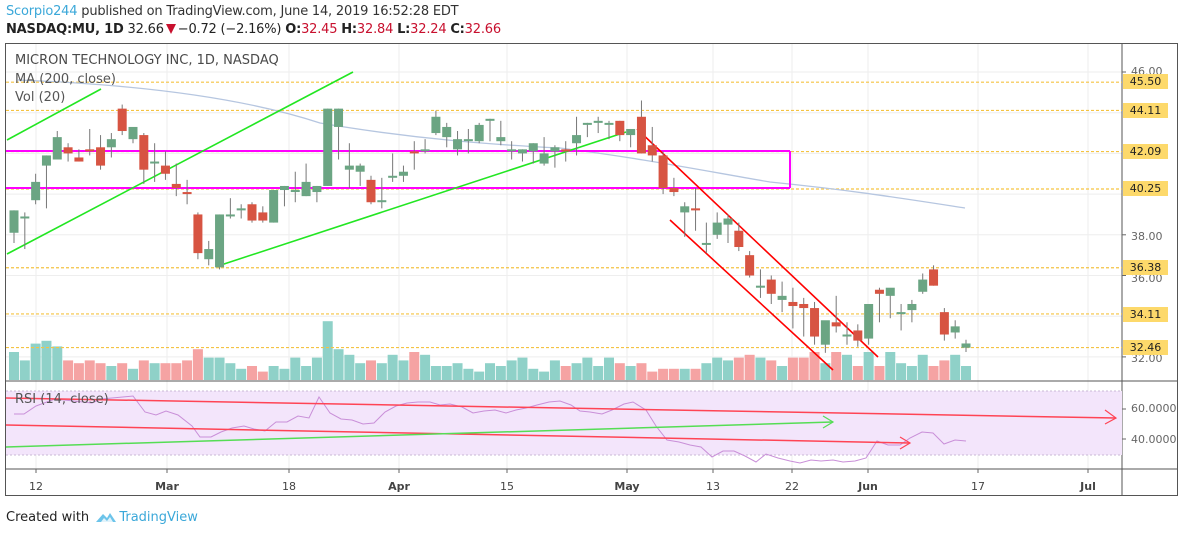 This screenshot has width=1185, height=535. What do you see at coordinates (180, 163) in the screenshot?
I see `uptrend-line-1b` at bounding box center [180, 163].